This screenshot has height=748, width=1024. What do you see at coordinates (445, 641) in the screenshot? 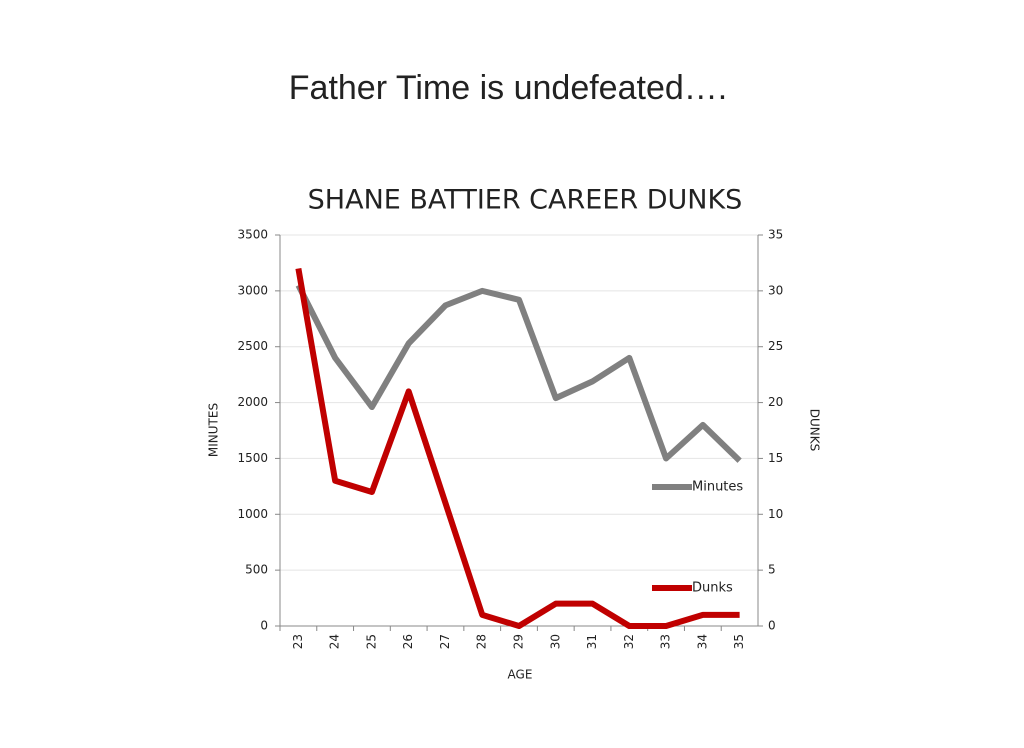
I see `x-tick-label: 27` at bounding box center [445, 641].